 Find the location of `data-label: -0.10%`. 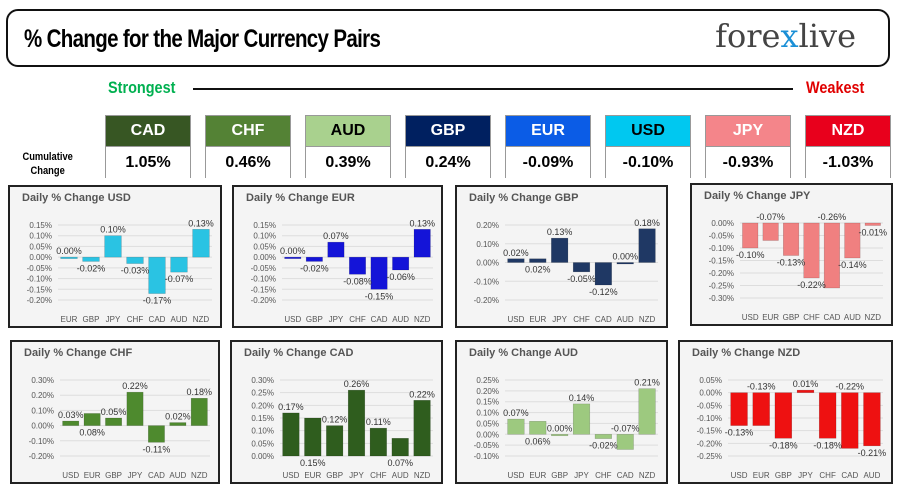

data-label: -0.10% is located at coordinates (750, 255).